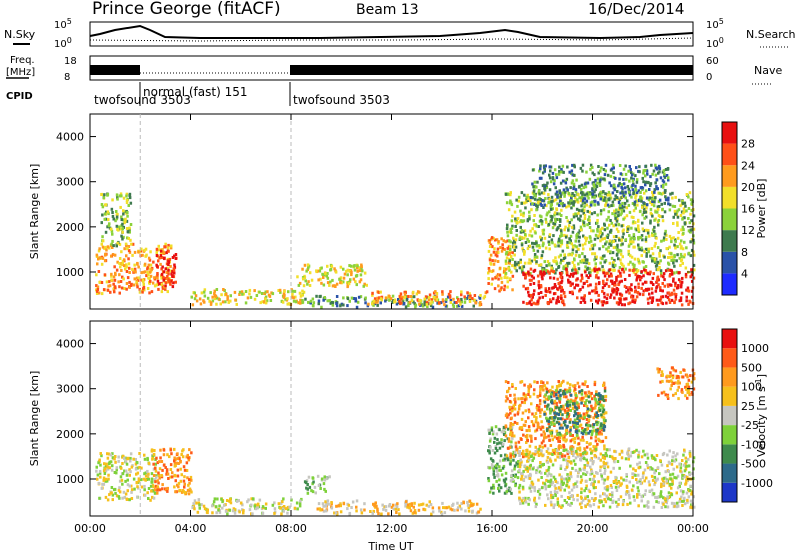  I want to click on echo-region, so click(501, 264).